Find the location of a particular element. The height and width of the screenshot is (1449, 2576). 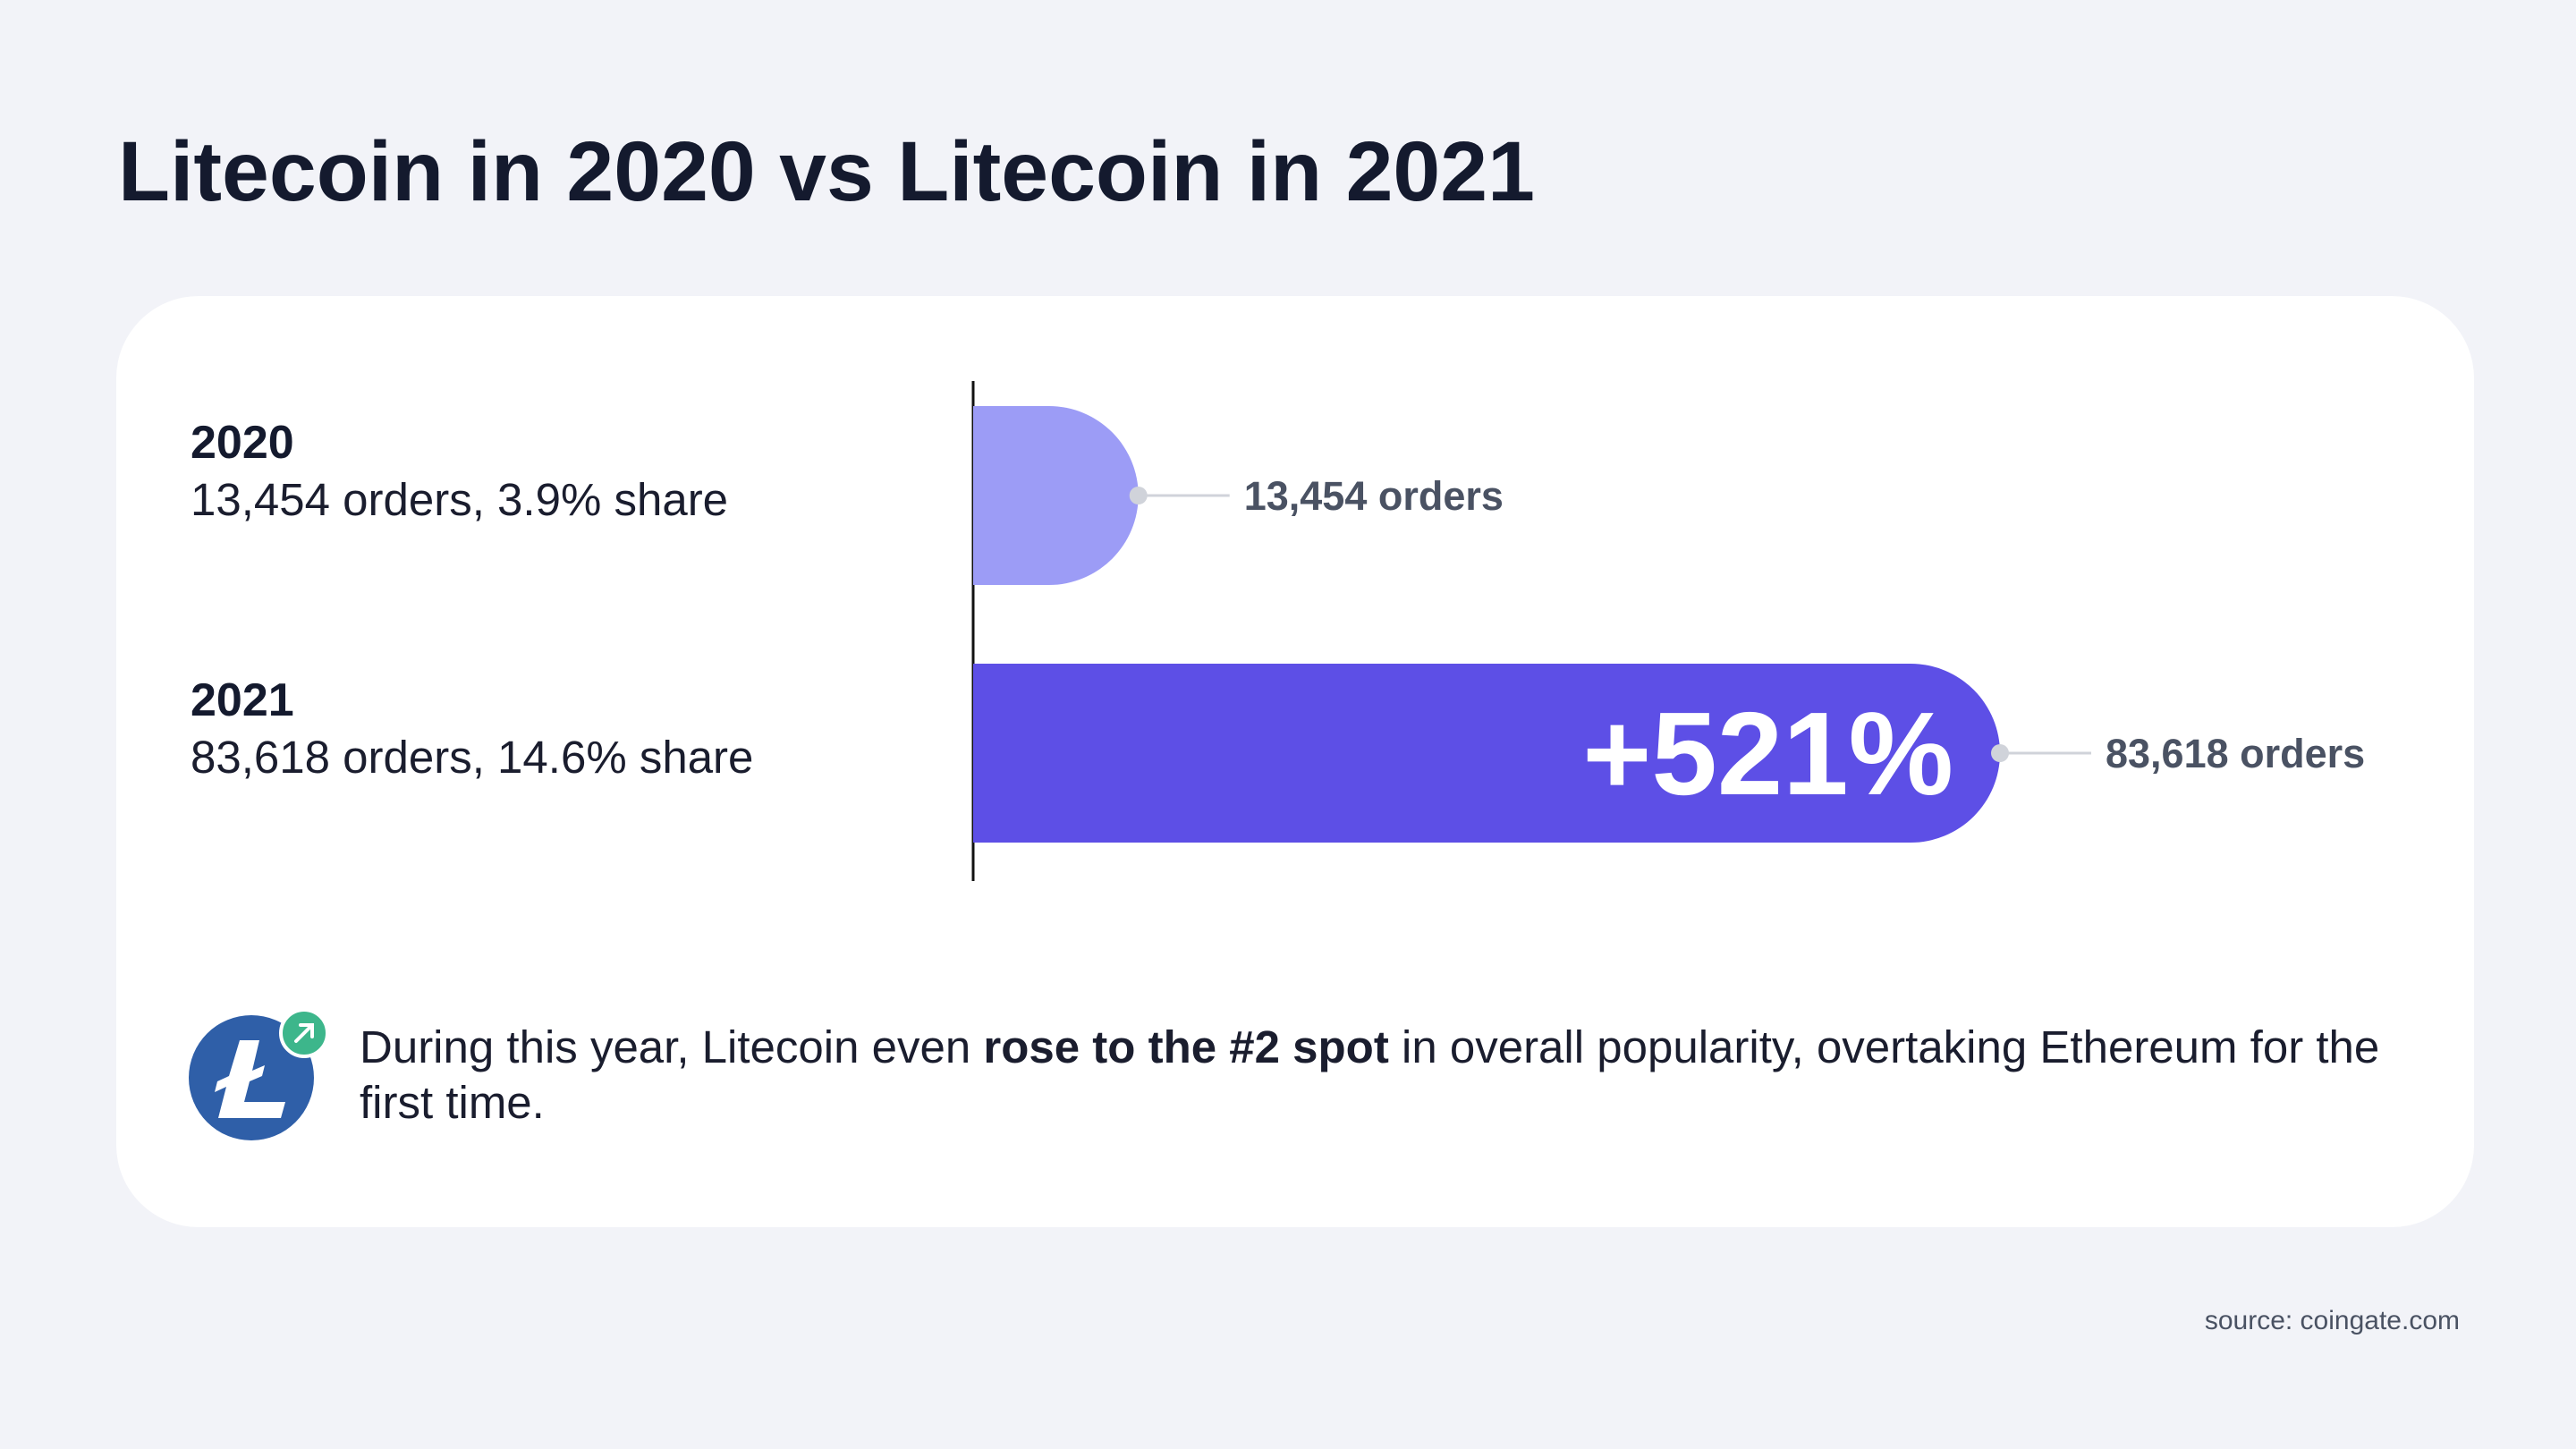

value-label: 83,618 orders is located at coordinates (2235, 753).